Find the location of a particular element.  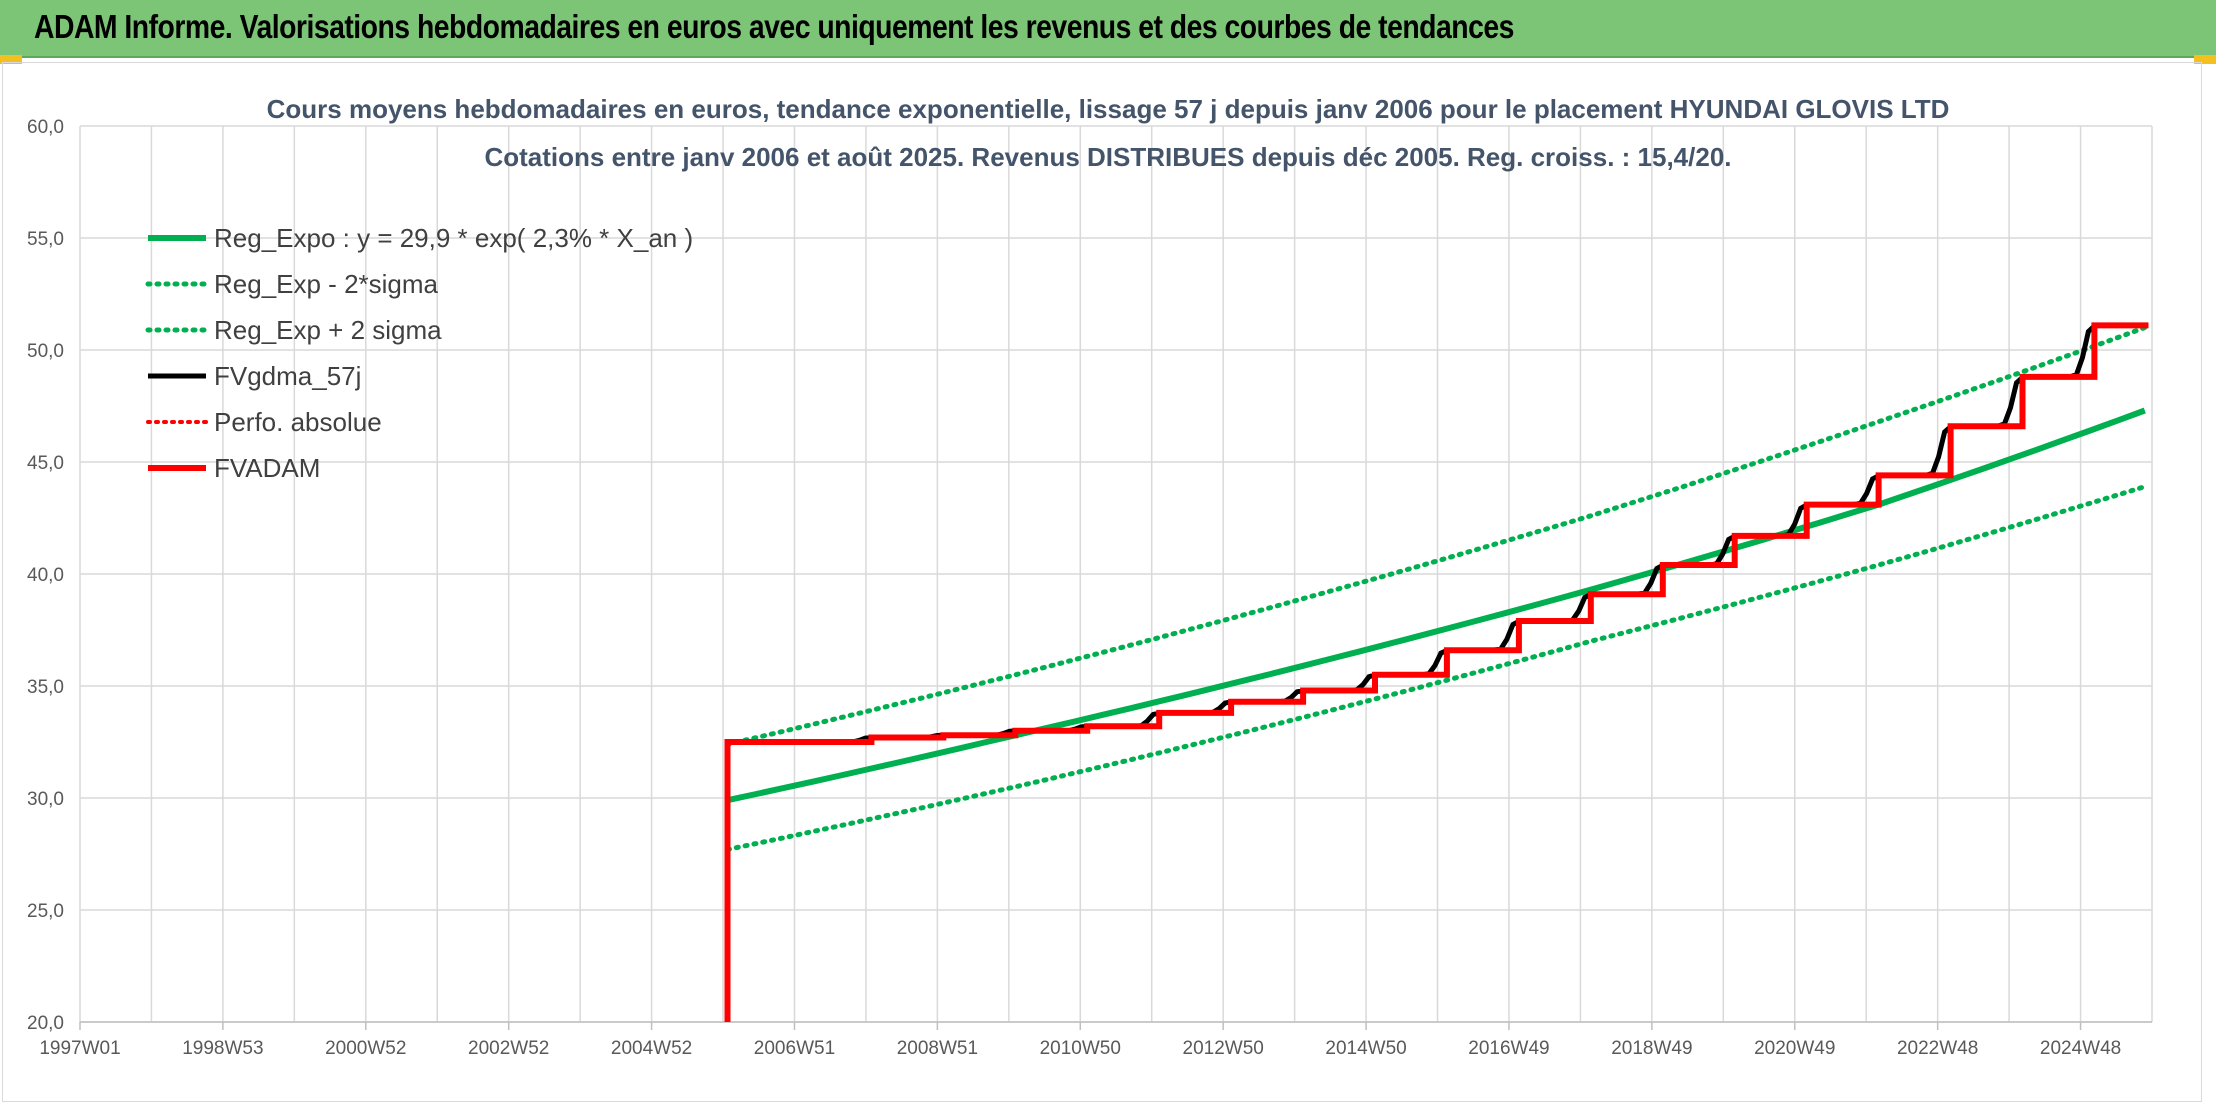

y-tick-label: 35,0 is located at coordinates (45, 687).